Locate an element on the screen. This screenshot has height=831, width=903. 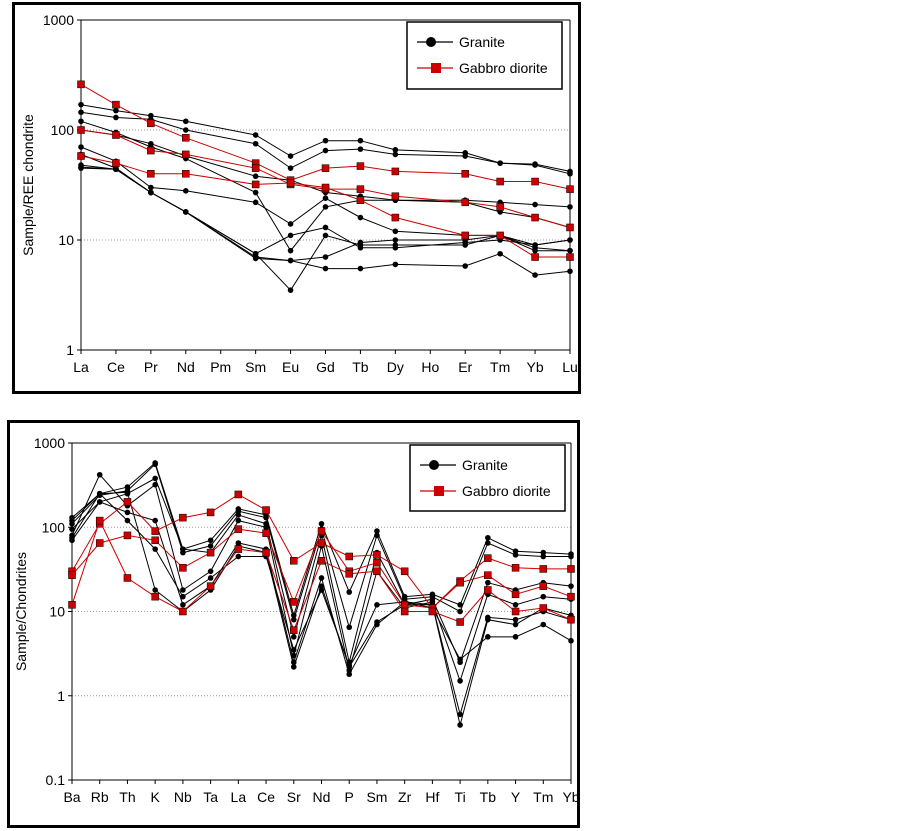
legend-label-granite: Granite is located at coordinates (485, 465).